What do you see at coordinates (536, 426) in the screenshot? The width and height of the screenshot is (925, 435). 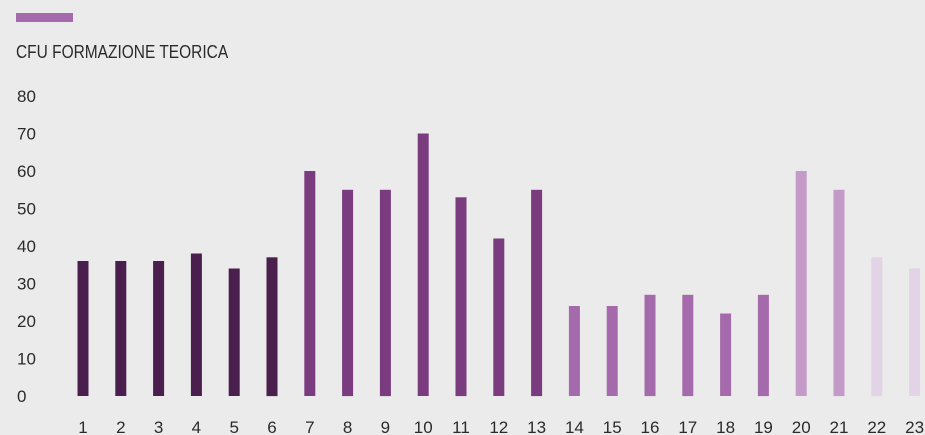 I see `x-tick-label: 13` at bounding box center [536, 426].